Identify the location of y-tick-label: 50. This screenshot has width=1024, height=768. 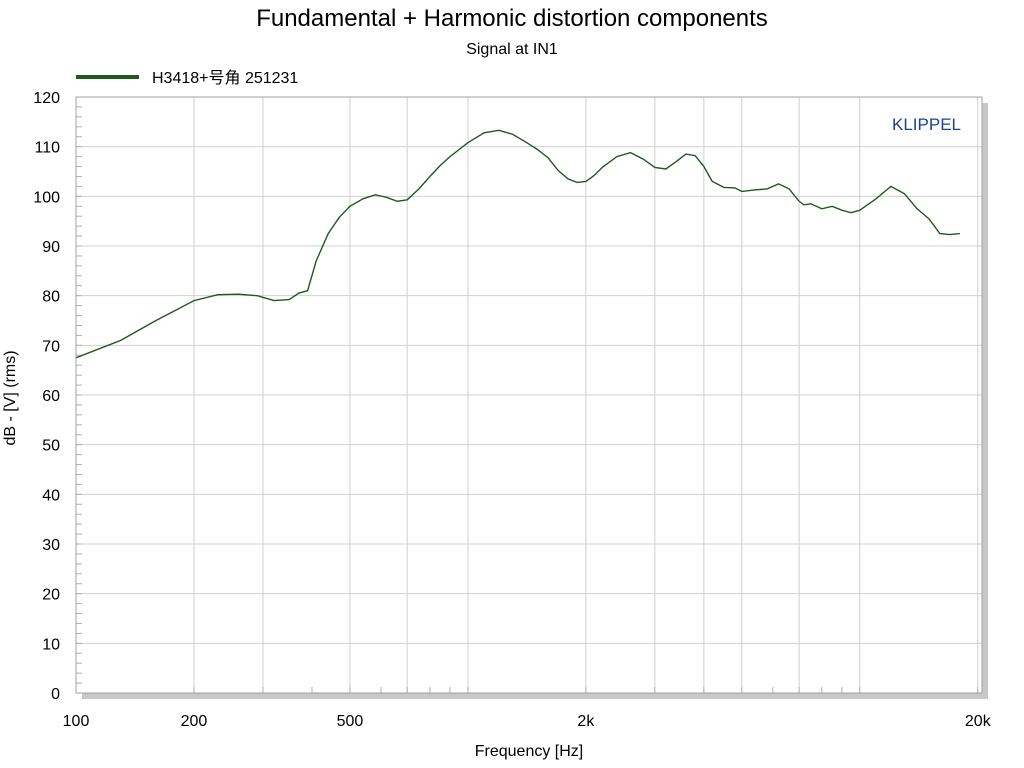
(51, 446).